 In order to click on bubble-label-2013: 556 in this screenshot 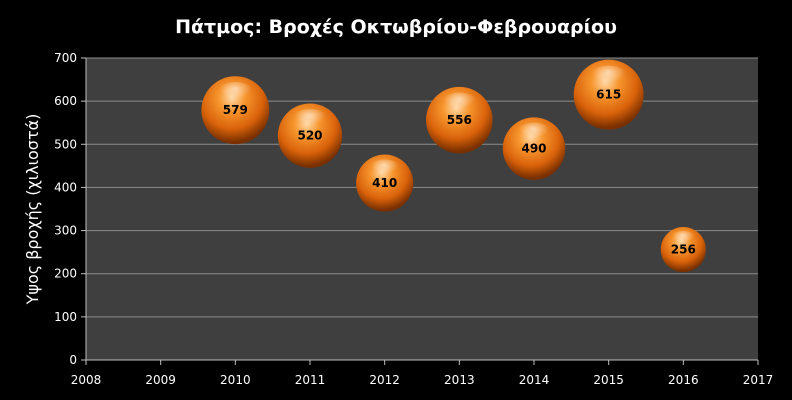, I will do `click(459, 120)`.